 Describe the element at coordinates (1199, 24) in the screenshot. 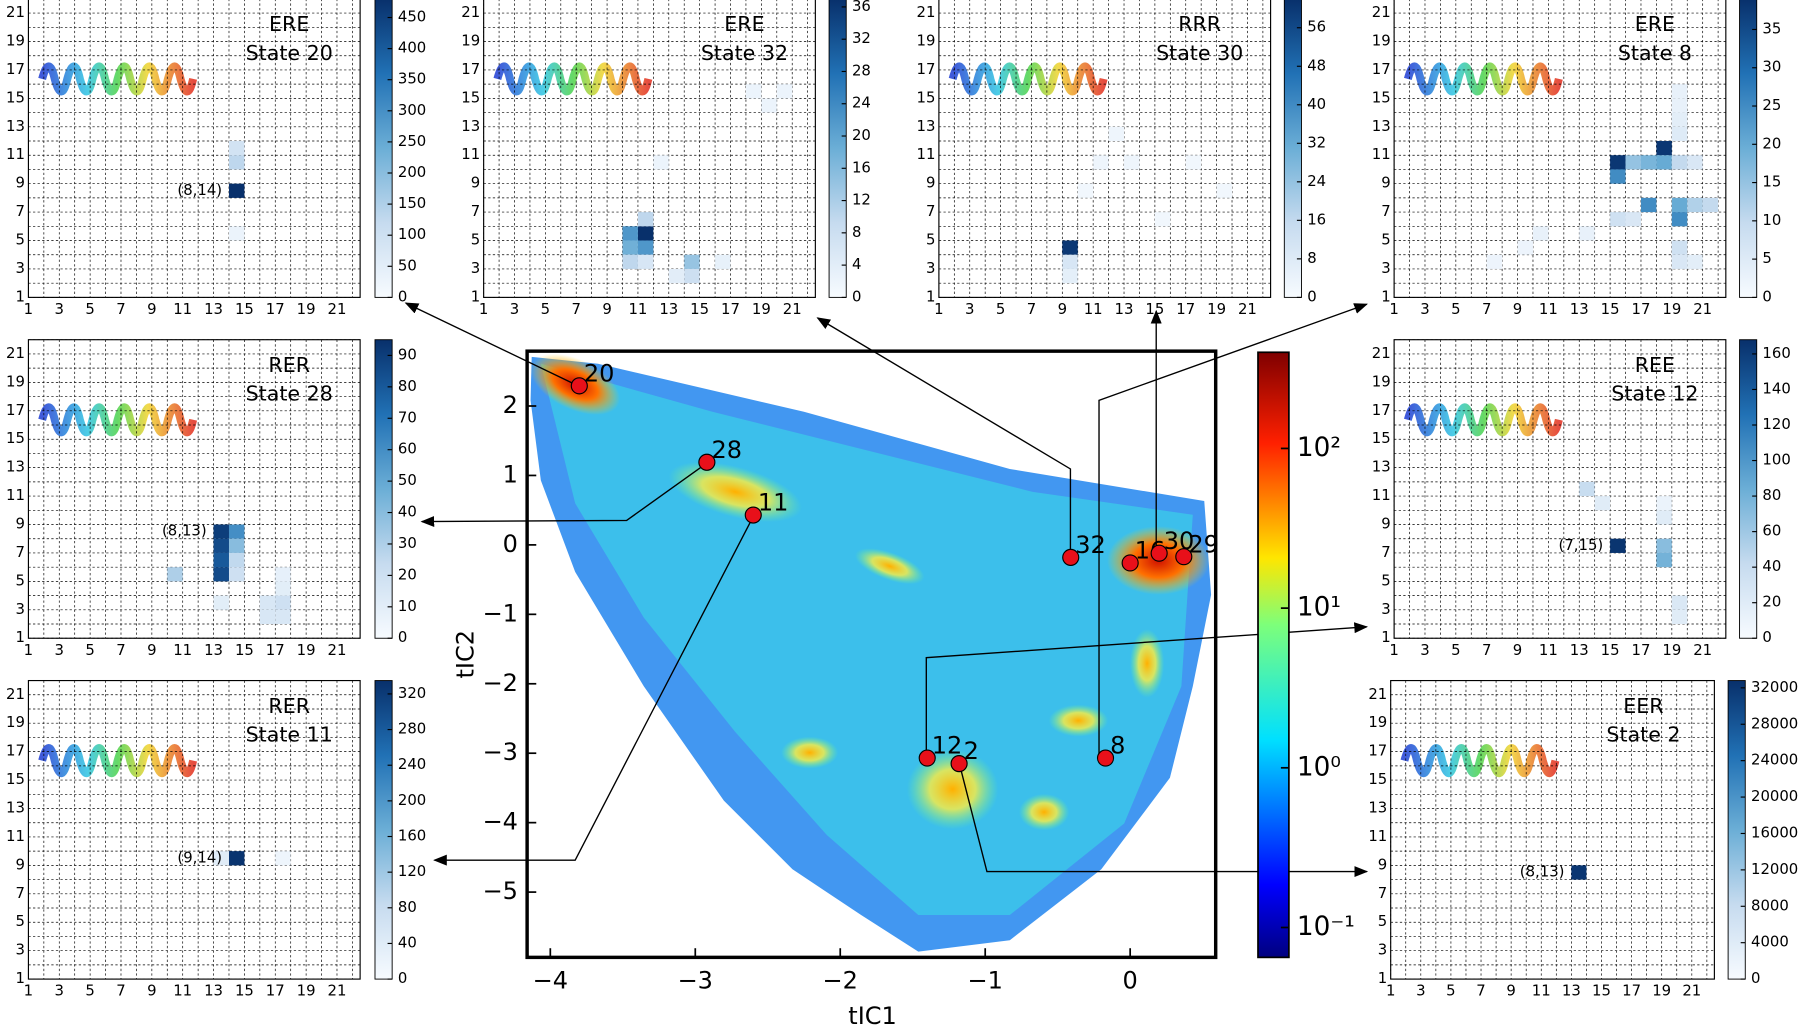

I see `state-type: RRR` at that location.